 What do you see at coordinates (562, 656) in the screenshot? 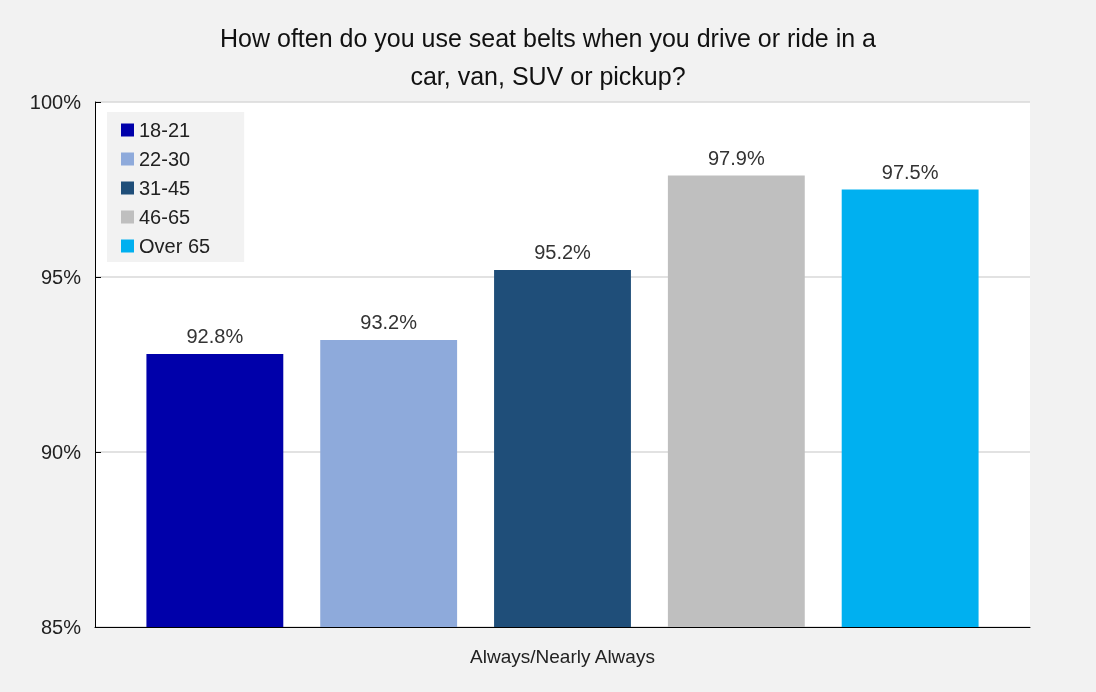
I see `x-tick-label: Always/Nearly Always` at bounding box center [562, 656].